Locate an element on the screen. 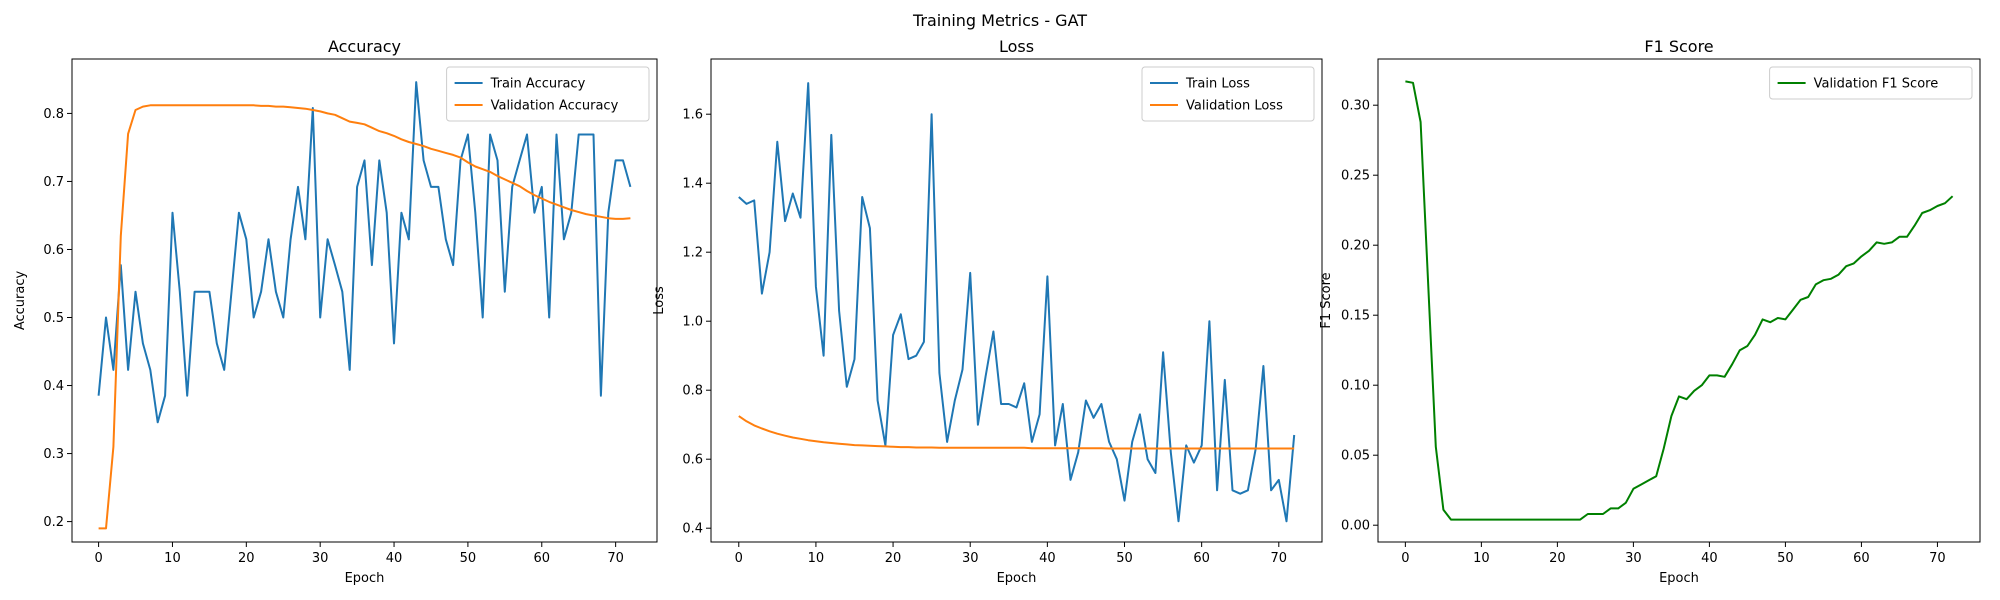 The height and width of the screenshot is (600, 2000). legend: Train Loss Validation Loss is located at coordinates (1228, 94).